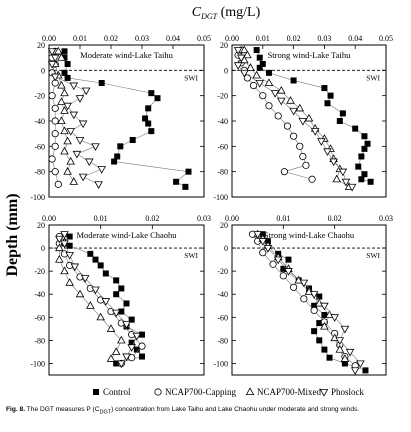 The height and width of the screenshot is (432, 411). I want to click on swi-label: SWI, so click(373, 77).